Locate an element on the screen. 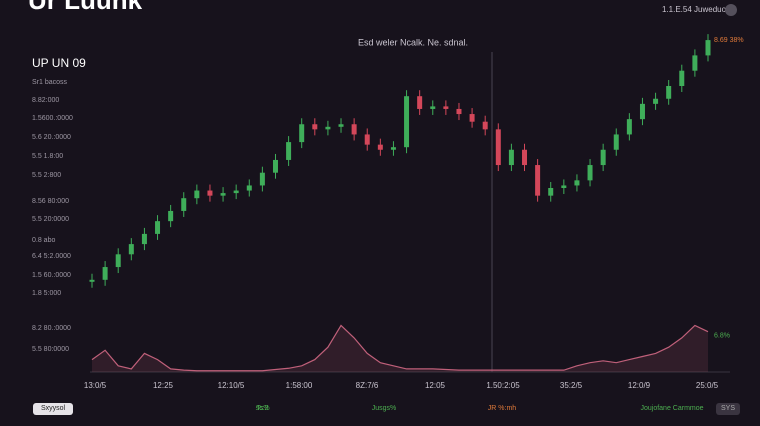 The height and width of the screenshot is (426, 760). menu-button is located at coordinates (731, 10).